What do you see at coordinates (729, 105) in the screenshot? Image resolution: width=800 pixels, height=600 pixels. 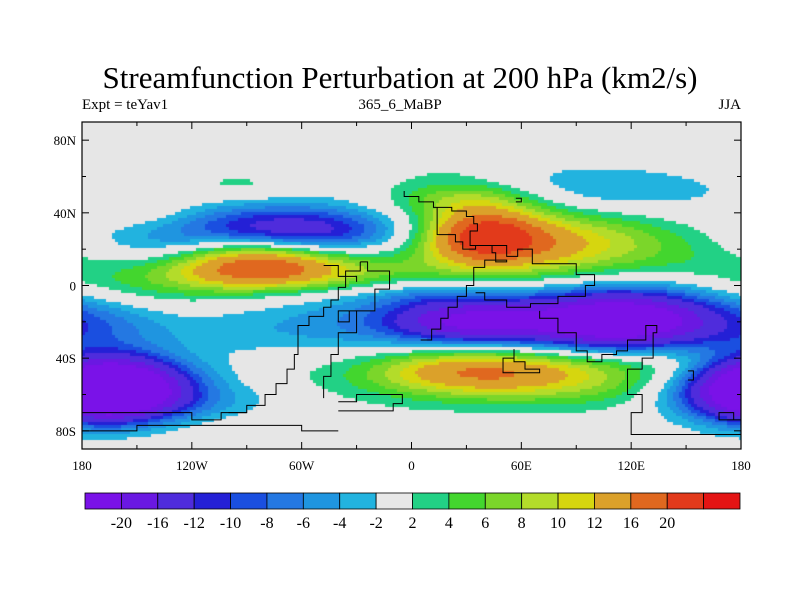 I see `season-label: JJA` at bounding box center [729, 105].